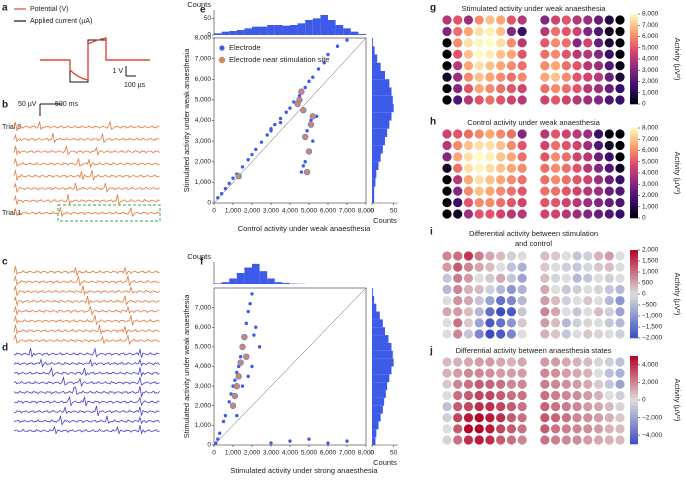 This screenshot has width=685, height=487. What do you see at coordinates (650, 14) in the screenshot?
I see `colorbar-tick-label: 8,000` at bounding box center [650, 14].